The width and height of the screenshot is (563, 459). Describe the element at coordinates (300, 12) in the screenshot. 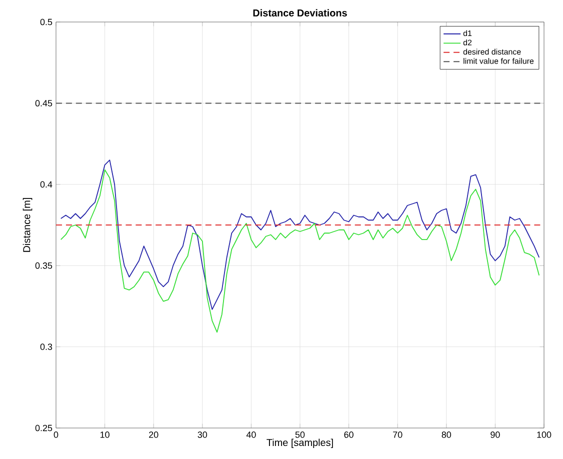

I see `chart-title: Distance Deviations` at that location.